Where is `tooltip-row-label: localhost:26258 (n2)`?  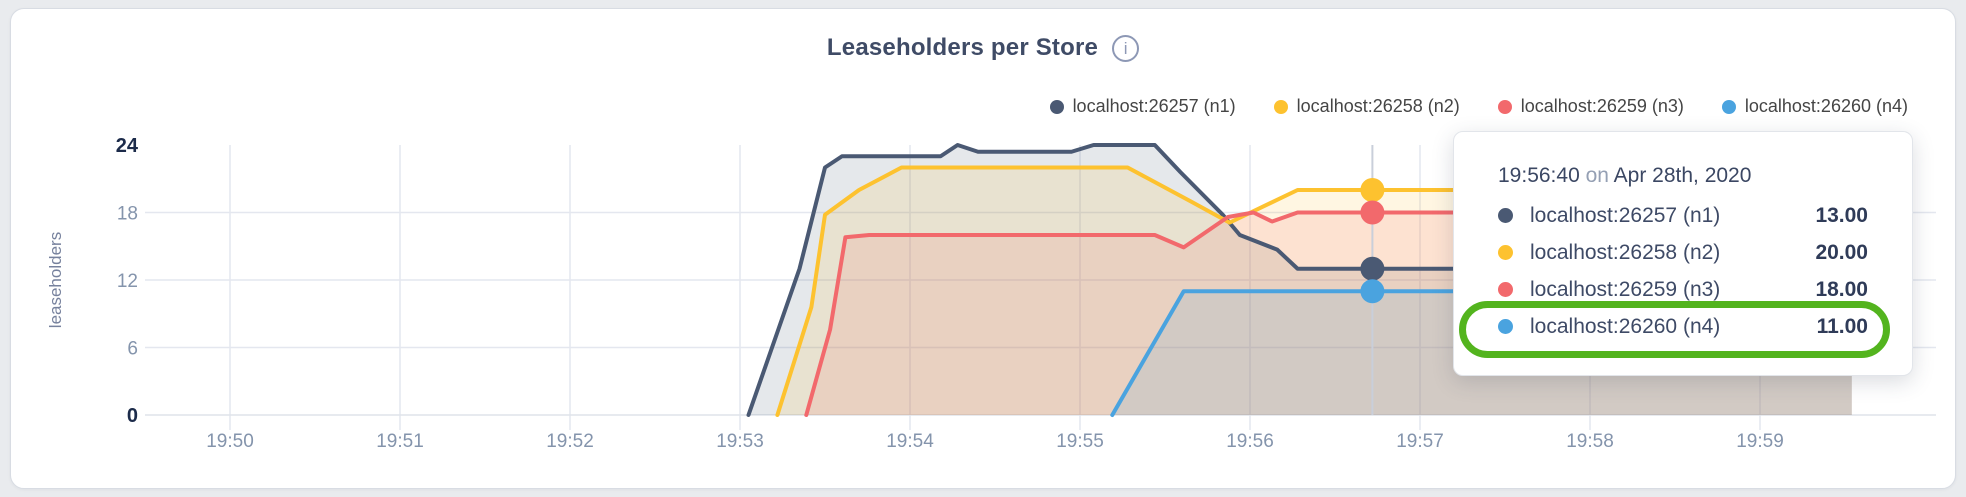
tooltip-row-label: localhost:26258 (n2) is located at coordinates (1625, 252).